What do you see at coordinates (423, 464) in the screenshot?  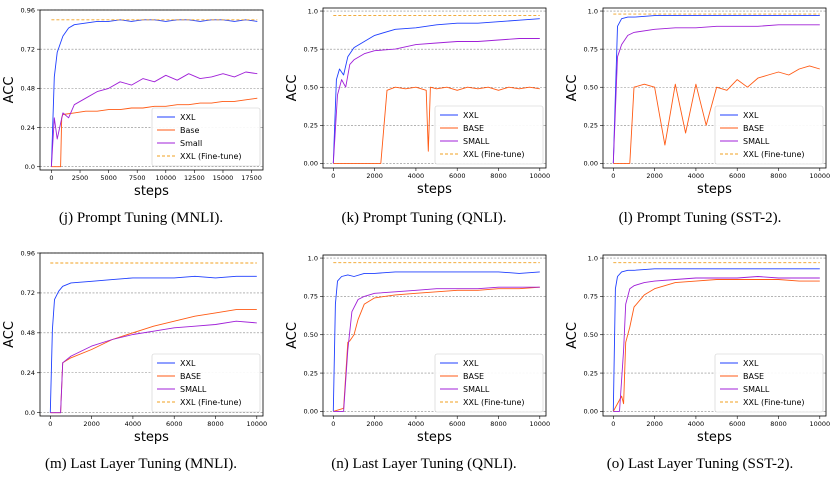 I see `panel-caption: (n) Last Layer Tuning (QNLI).` at bounding box center [423, 464].